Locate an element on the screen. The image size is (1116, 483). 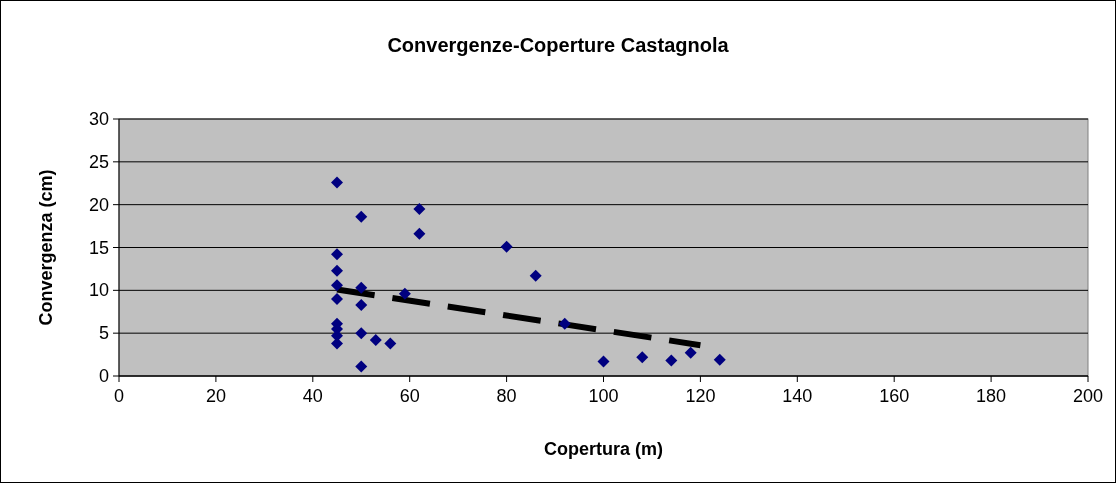
x-tick-label: 60 is located at coordinates (409, 396).